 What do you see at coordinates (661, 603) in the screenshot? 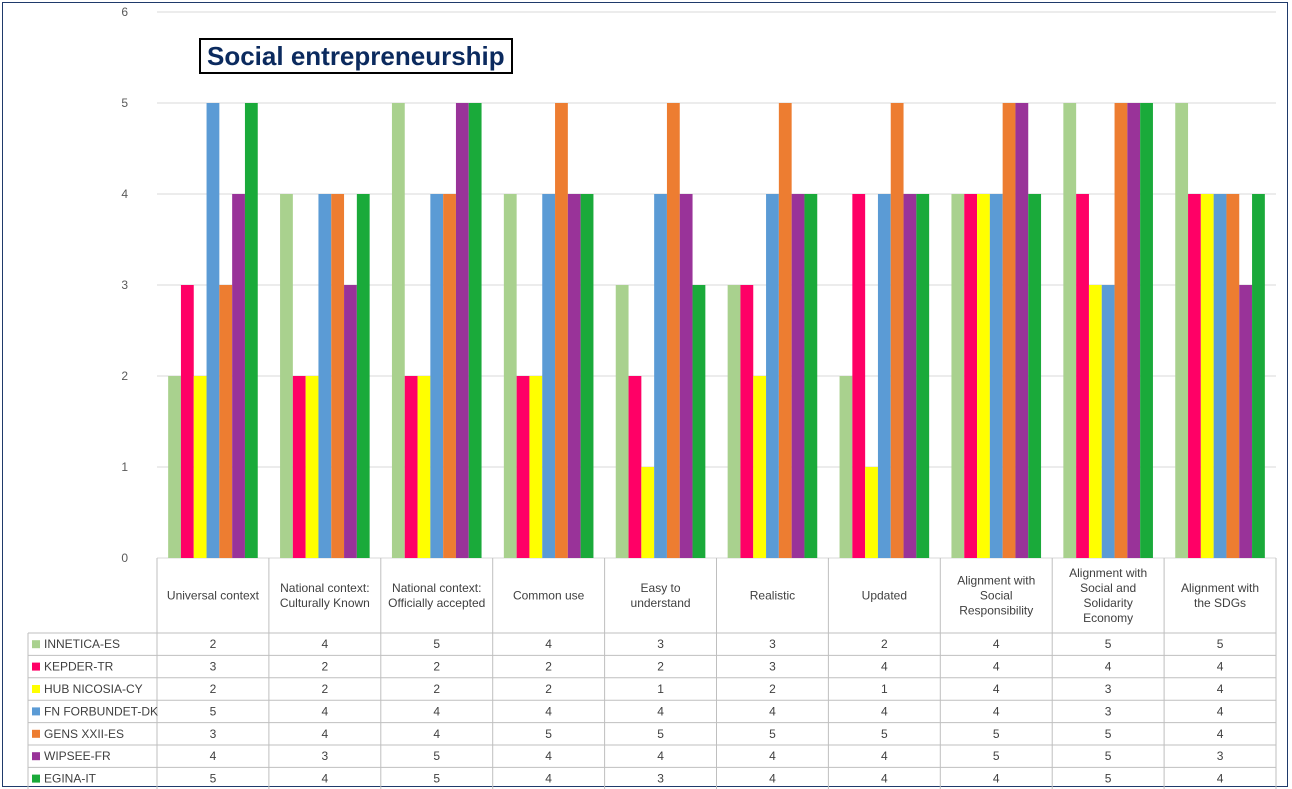
I see `category-label: understand` at bounding box center [661, 603].